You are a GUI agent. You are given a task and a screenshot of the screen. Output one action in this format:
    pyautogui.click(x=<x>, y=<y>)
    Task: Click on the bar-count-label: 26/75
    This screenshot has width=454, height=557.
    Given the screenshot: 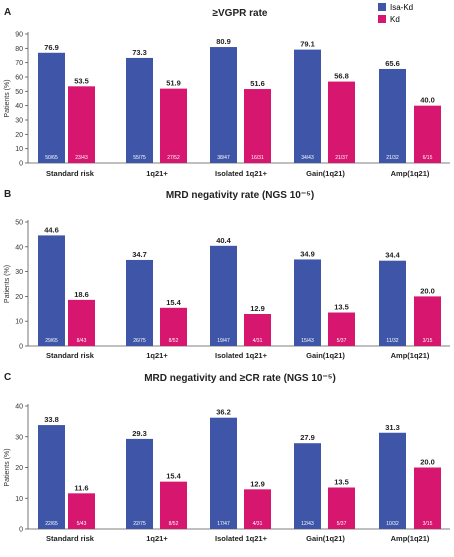 What is the action you would take?
    pyautogui.click(x=139, y=341)
    